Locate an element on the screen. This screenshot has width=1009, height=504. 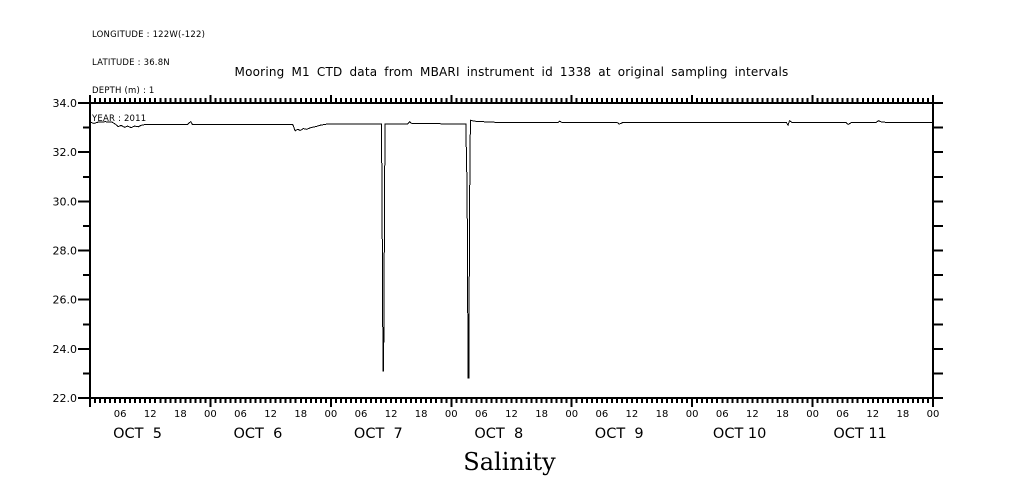
y-tick-label: 32.0 is located at coordinates (65, 152).